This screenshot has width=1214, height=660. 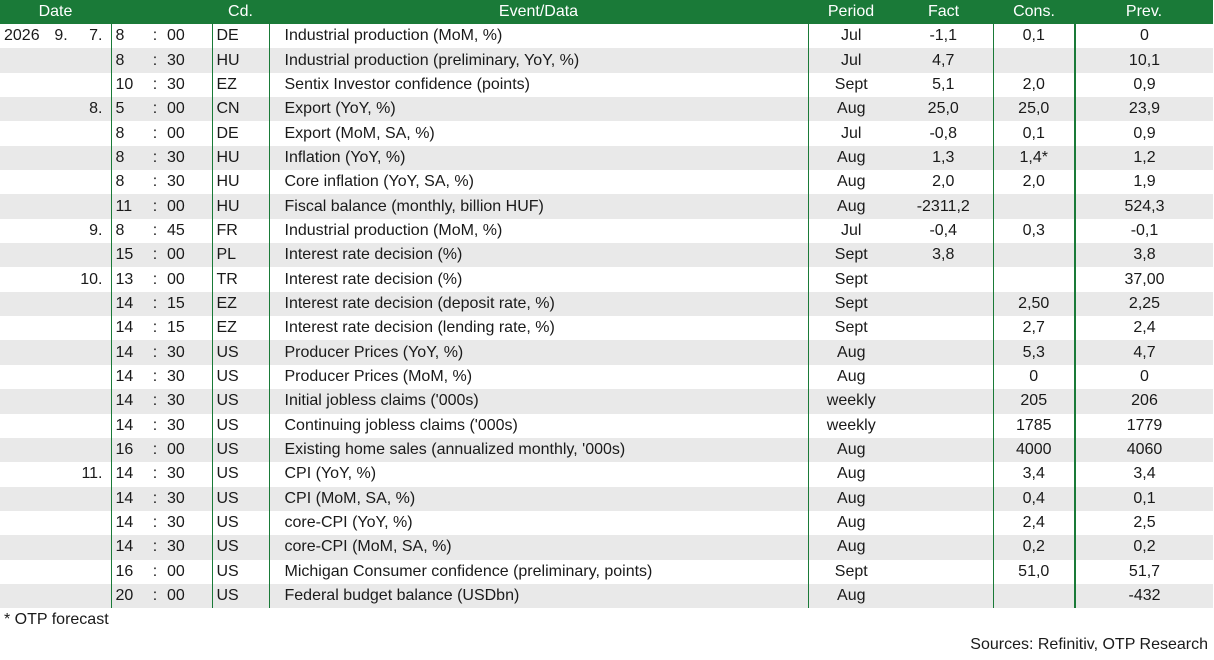 I want to click on event-cell: Sentix Investor confidence (points), so click(x=538, y=85).